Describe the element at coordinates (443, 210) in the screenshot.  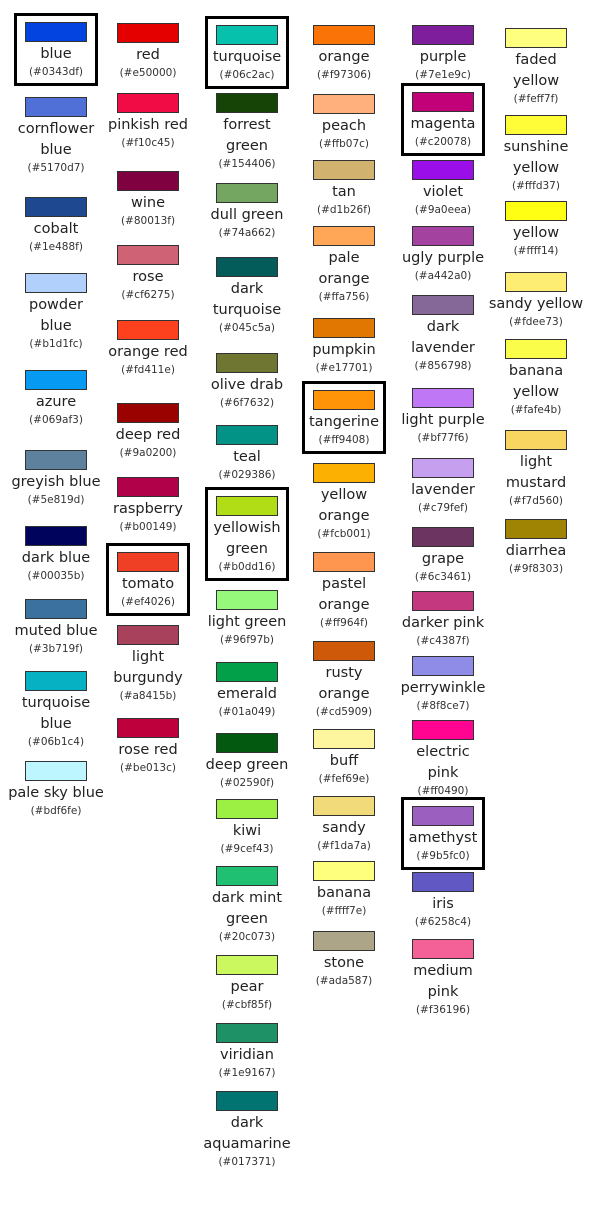
I see `color-hex: (#9a0eea)` at that location.